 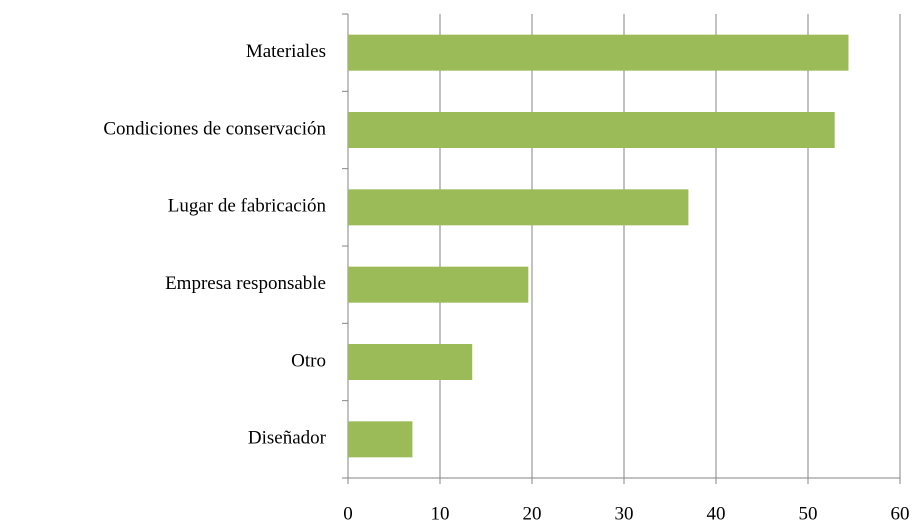 I want to click on y-tick-label: Diseñador, so click(x=287, y=438).